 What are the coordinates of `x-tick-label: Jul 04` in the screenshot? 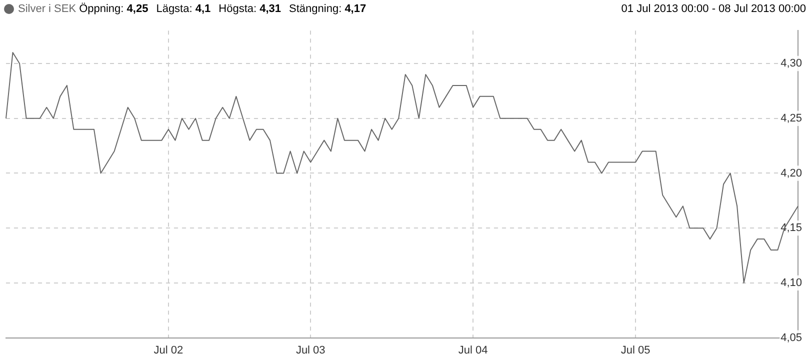 It's located at (473, 350).